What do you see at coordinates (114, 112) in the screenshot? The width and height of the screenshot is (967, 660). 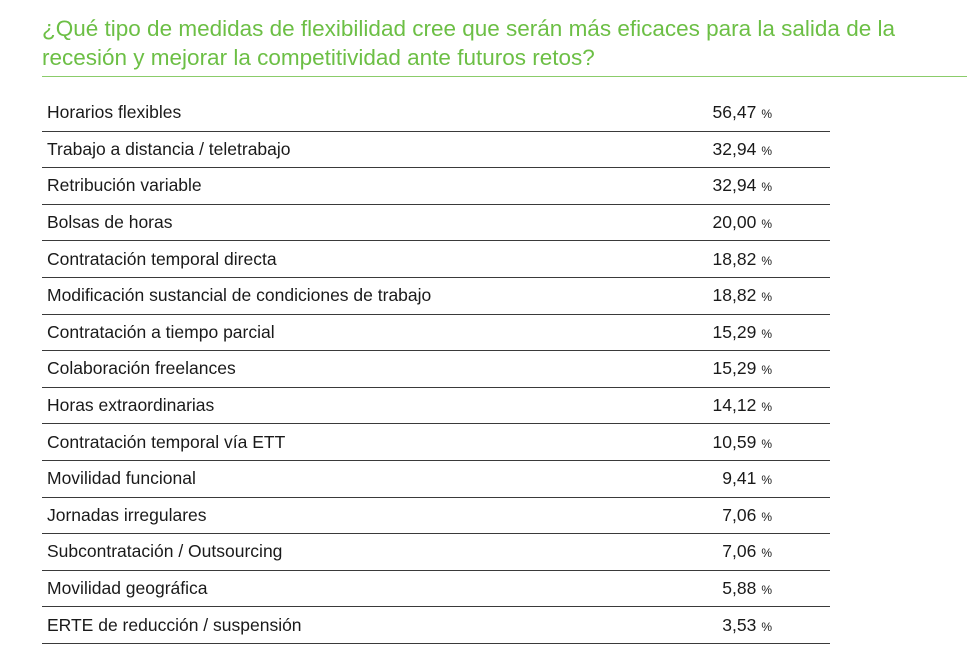 I see `row-label: Horarios flexibles` at bounding box center [114, 112].